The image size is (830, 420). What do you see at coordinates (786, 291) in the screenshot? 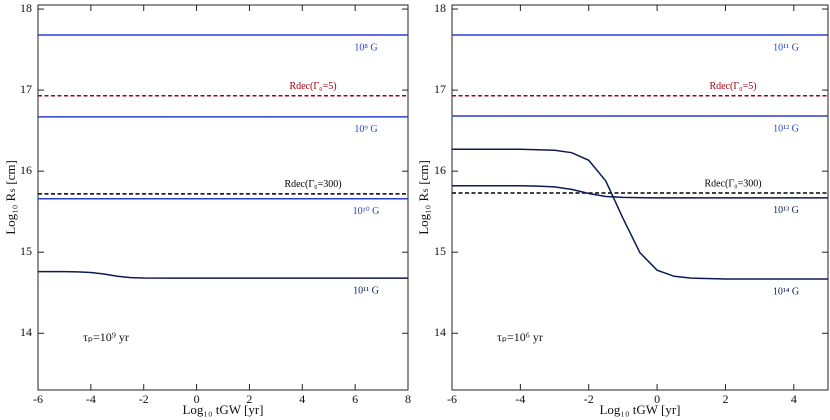
I see `series-label: 10¹⁴ G` at bounding box center [786, 291].